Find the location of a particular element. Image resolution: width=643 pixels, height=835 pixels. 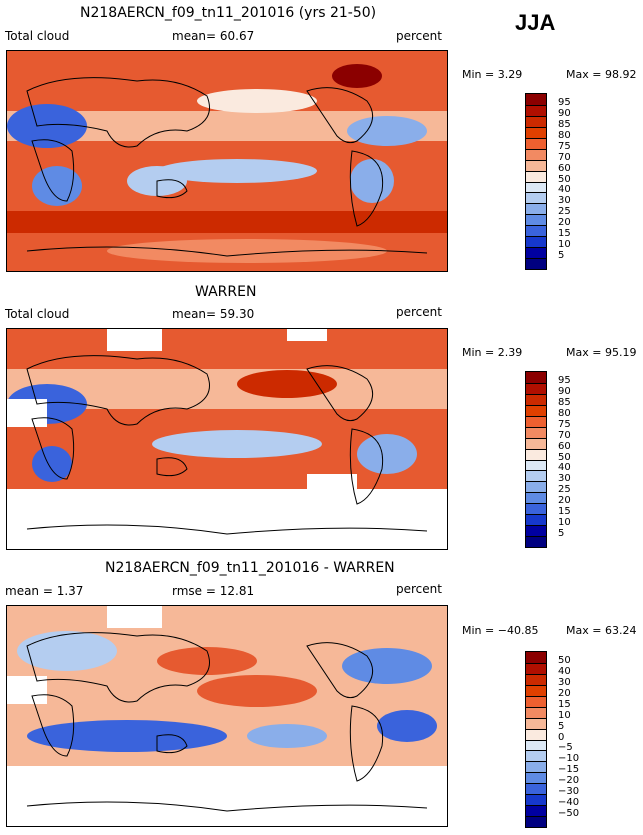

colorbar-tick-label: −15 is located at coordinates (569, 770).